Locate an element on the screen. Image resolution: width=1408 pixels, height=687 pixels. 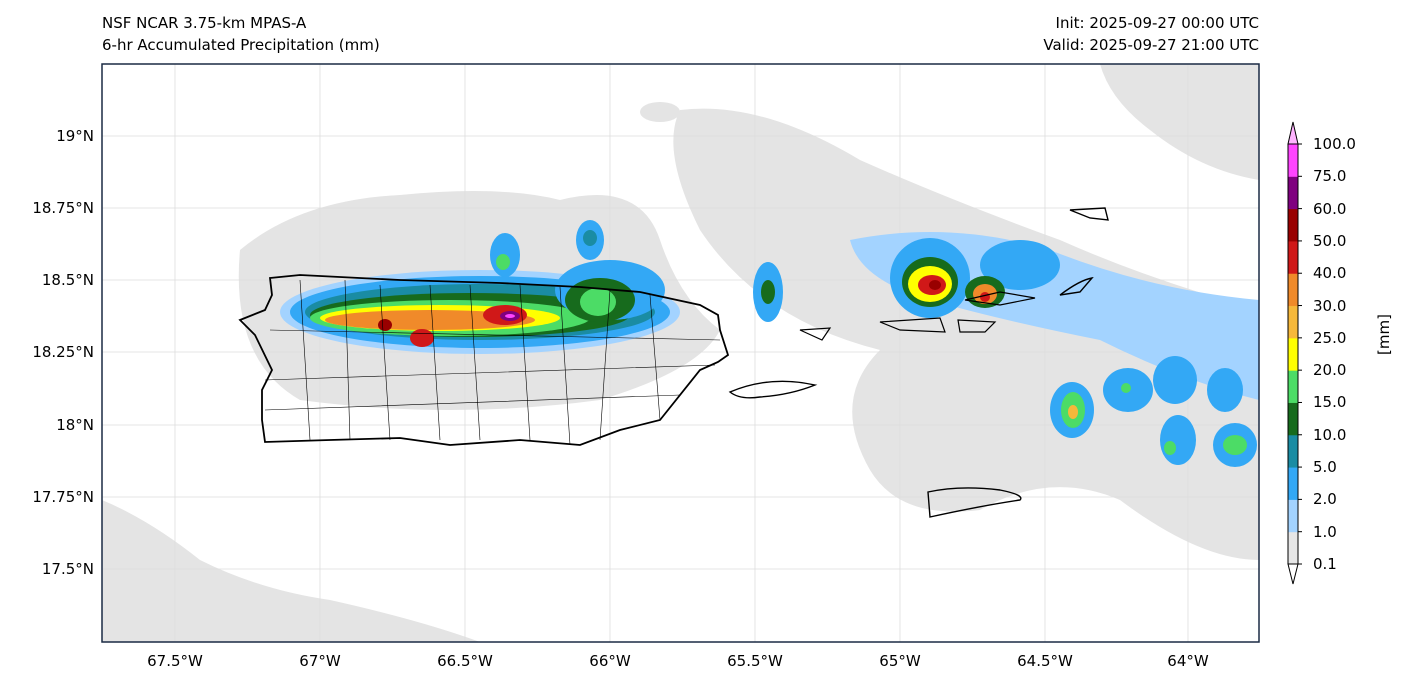
lat-tick: 18.5°N is located at coordinates (67, 280).